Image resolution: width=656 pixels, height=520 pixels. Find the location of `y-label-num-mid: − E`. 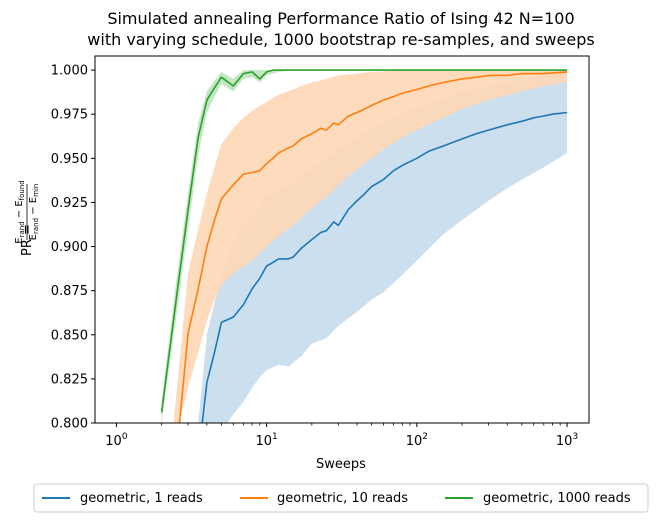

y-label-num-mid: − E is located at coordinates (19, 210).